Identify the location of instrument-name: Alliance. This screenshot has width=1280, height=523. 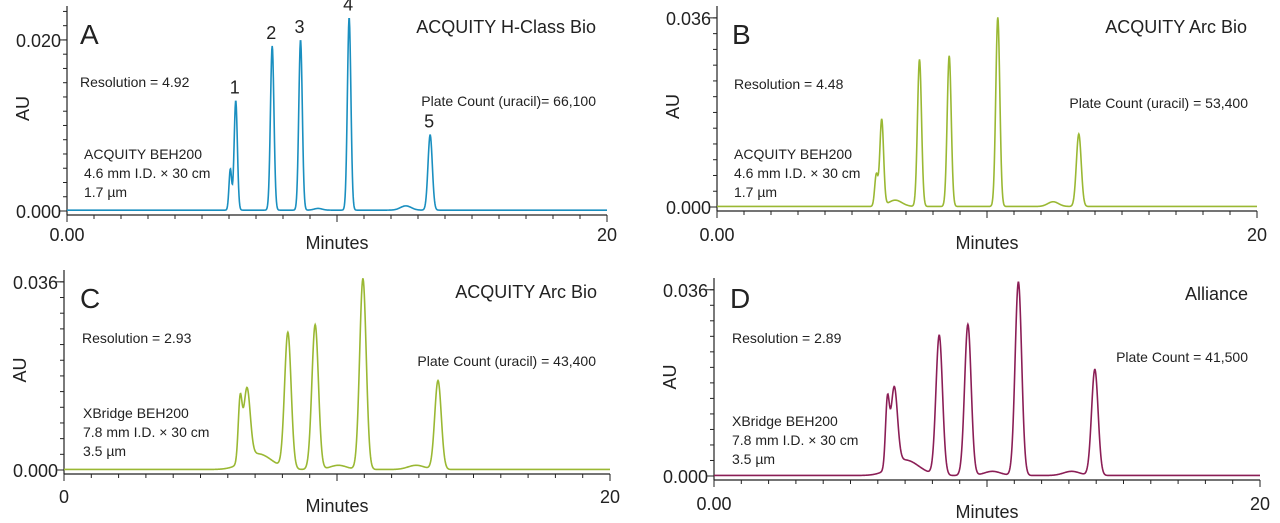
(1216, 294).